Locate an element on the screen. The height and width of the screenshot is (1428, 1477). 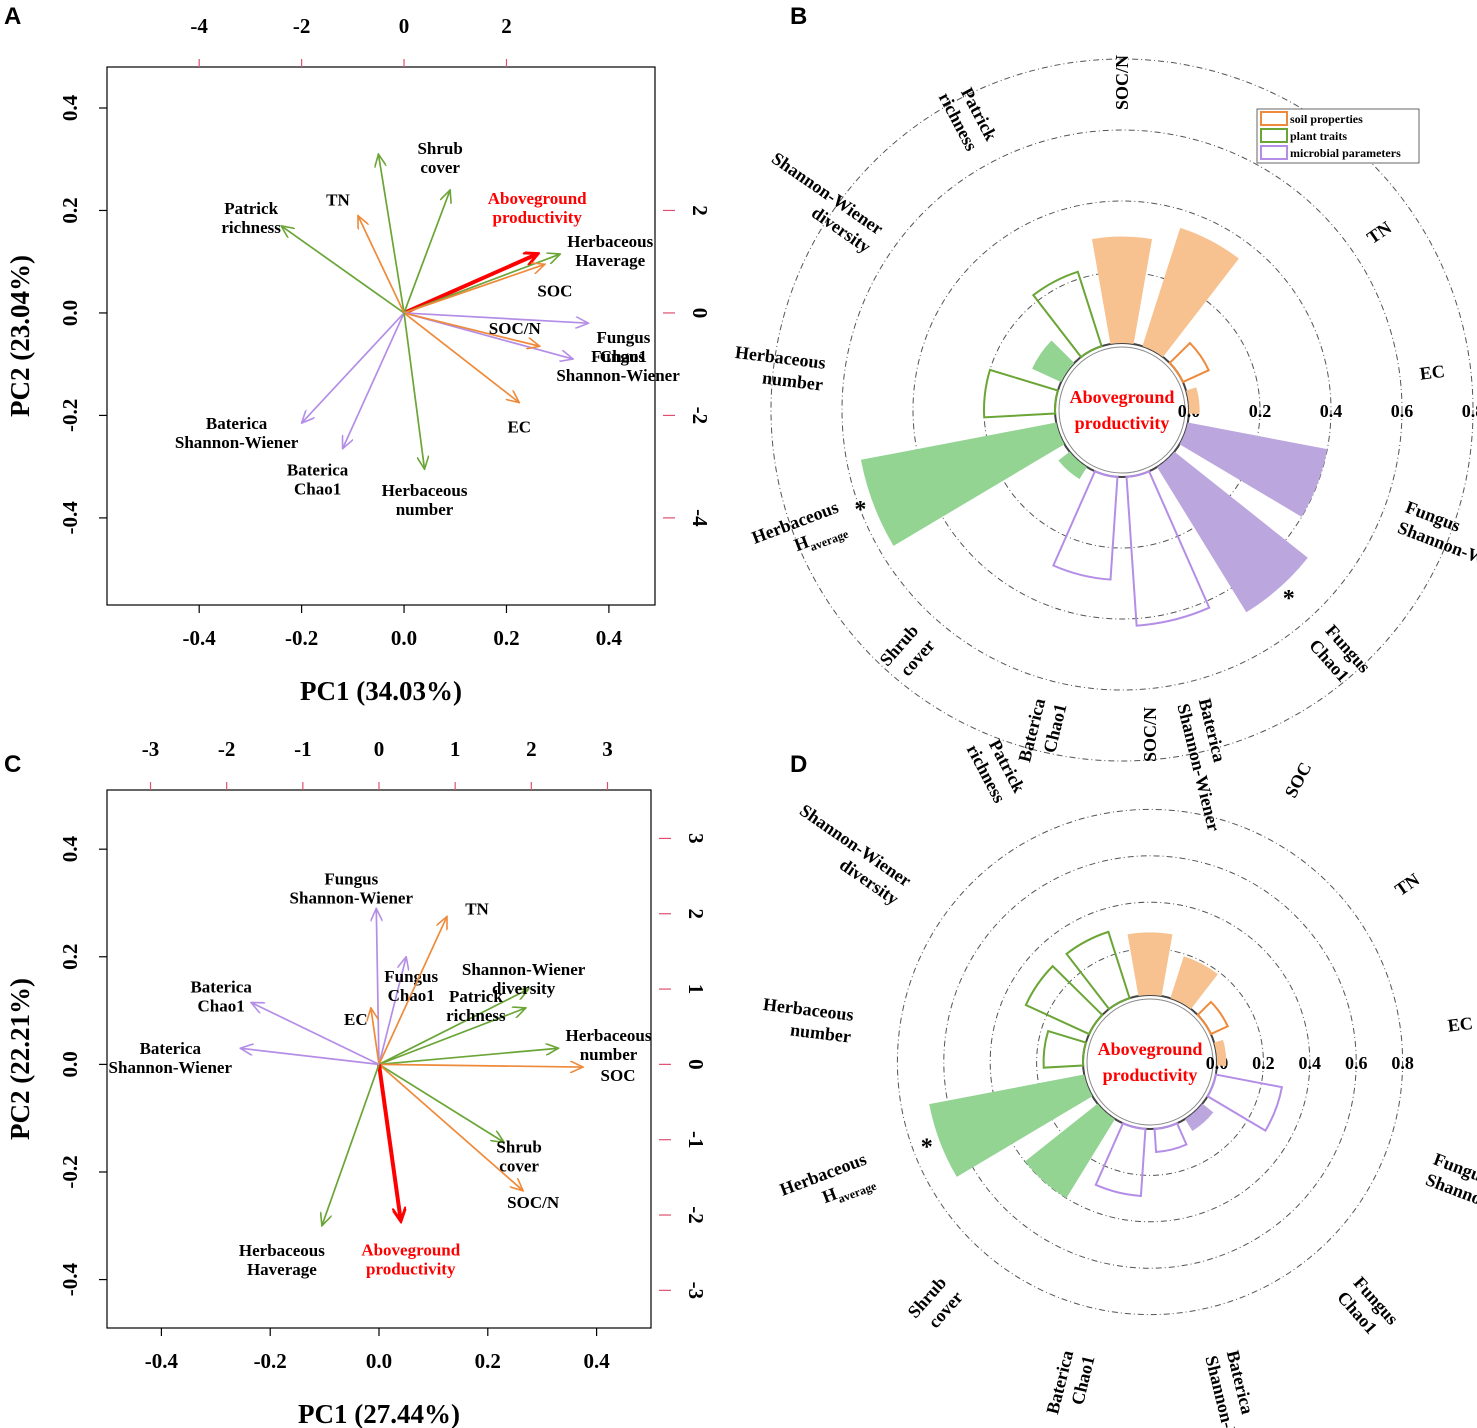
x-axis-title: PC1 (34.03%) is located at coordinates (381, 691).